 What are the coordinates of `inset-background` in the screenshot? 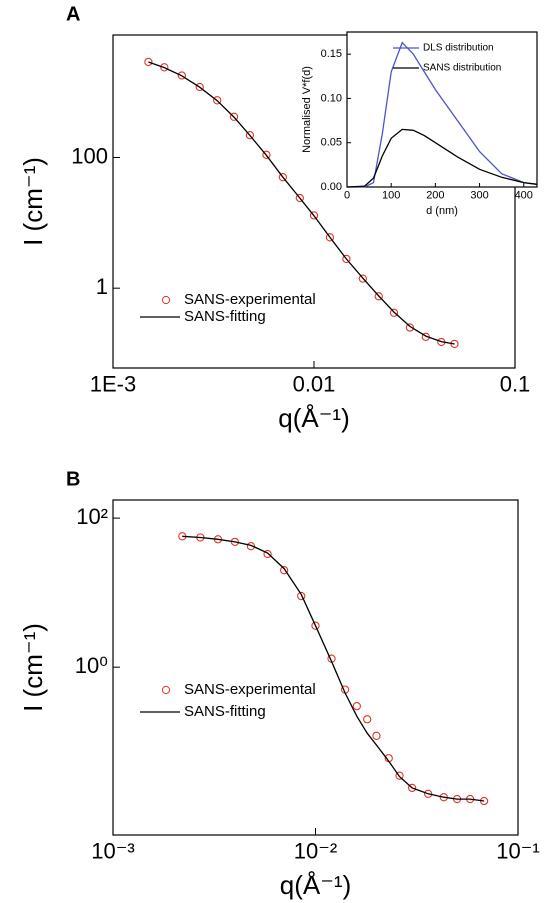 It's located at (442, 109).